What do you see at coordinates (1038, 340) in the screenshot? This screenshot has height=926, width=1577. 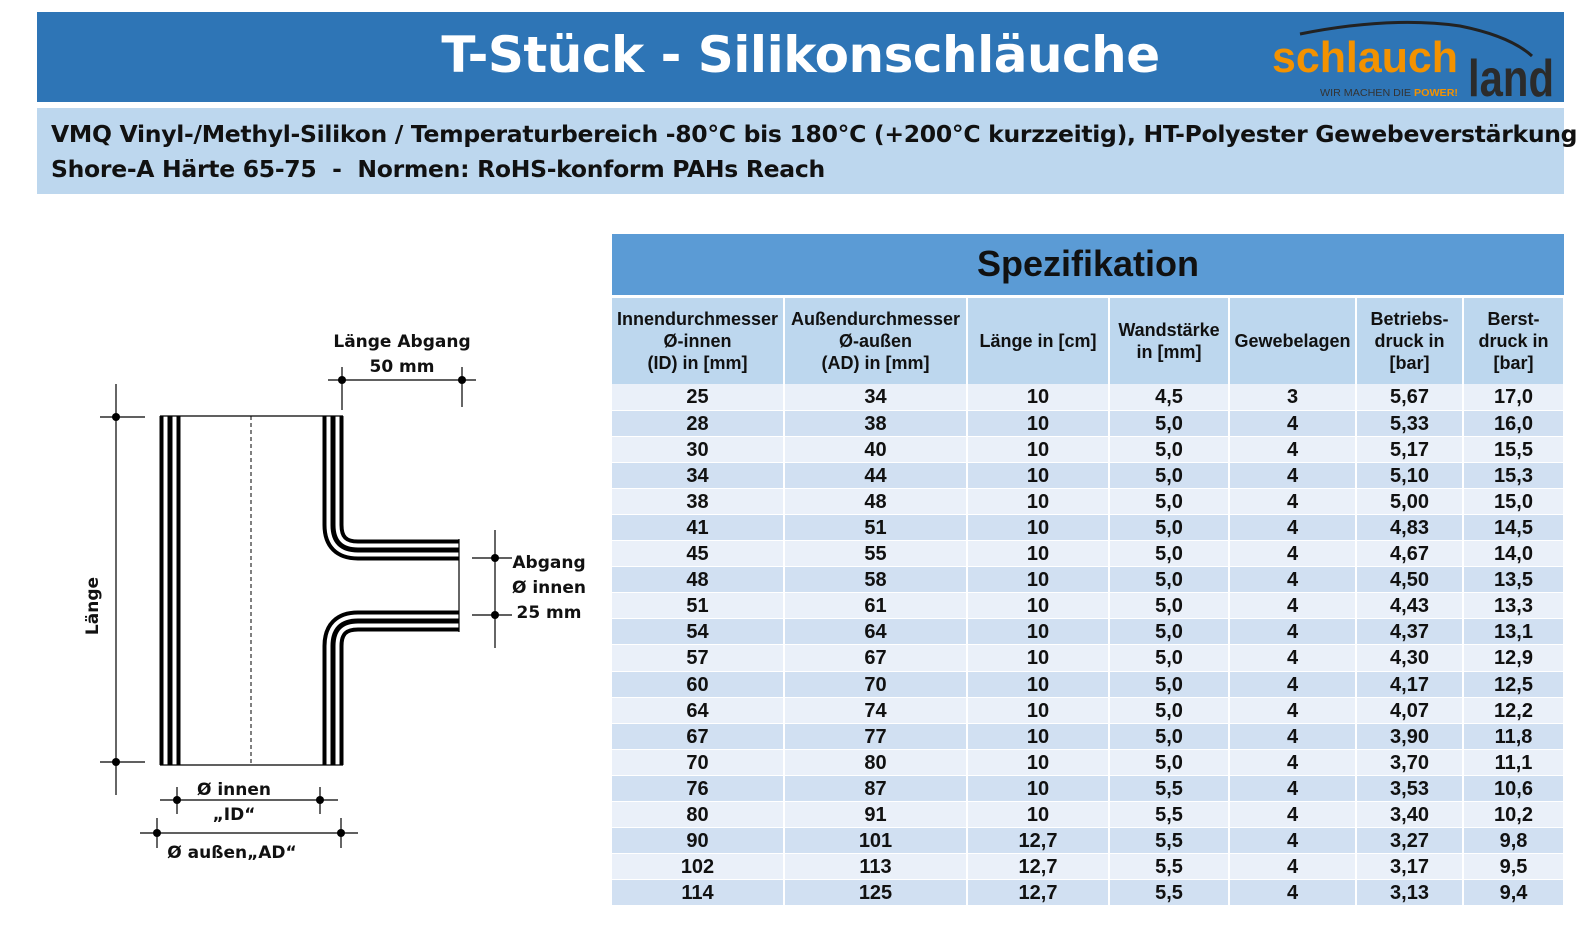 I see `column-header-line: Länge in [cm]` at bounding box center [1038, 340].